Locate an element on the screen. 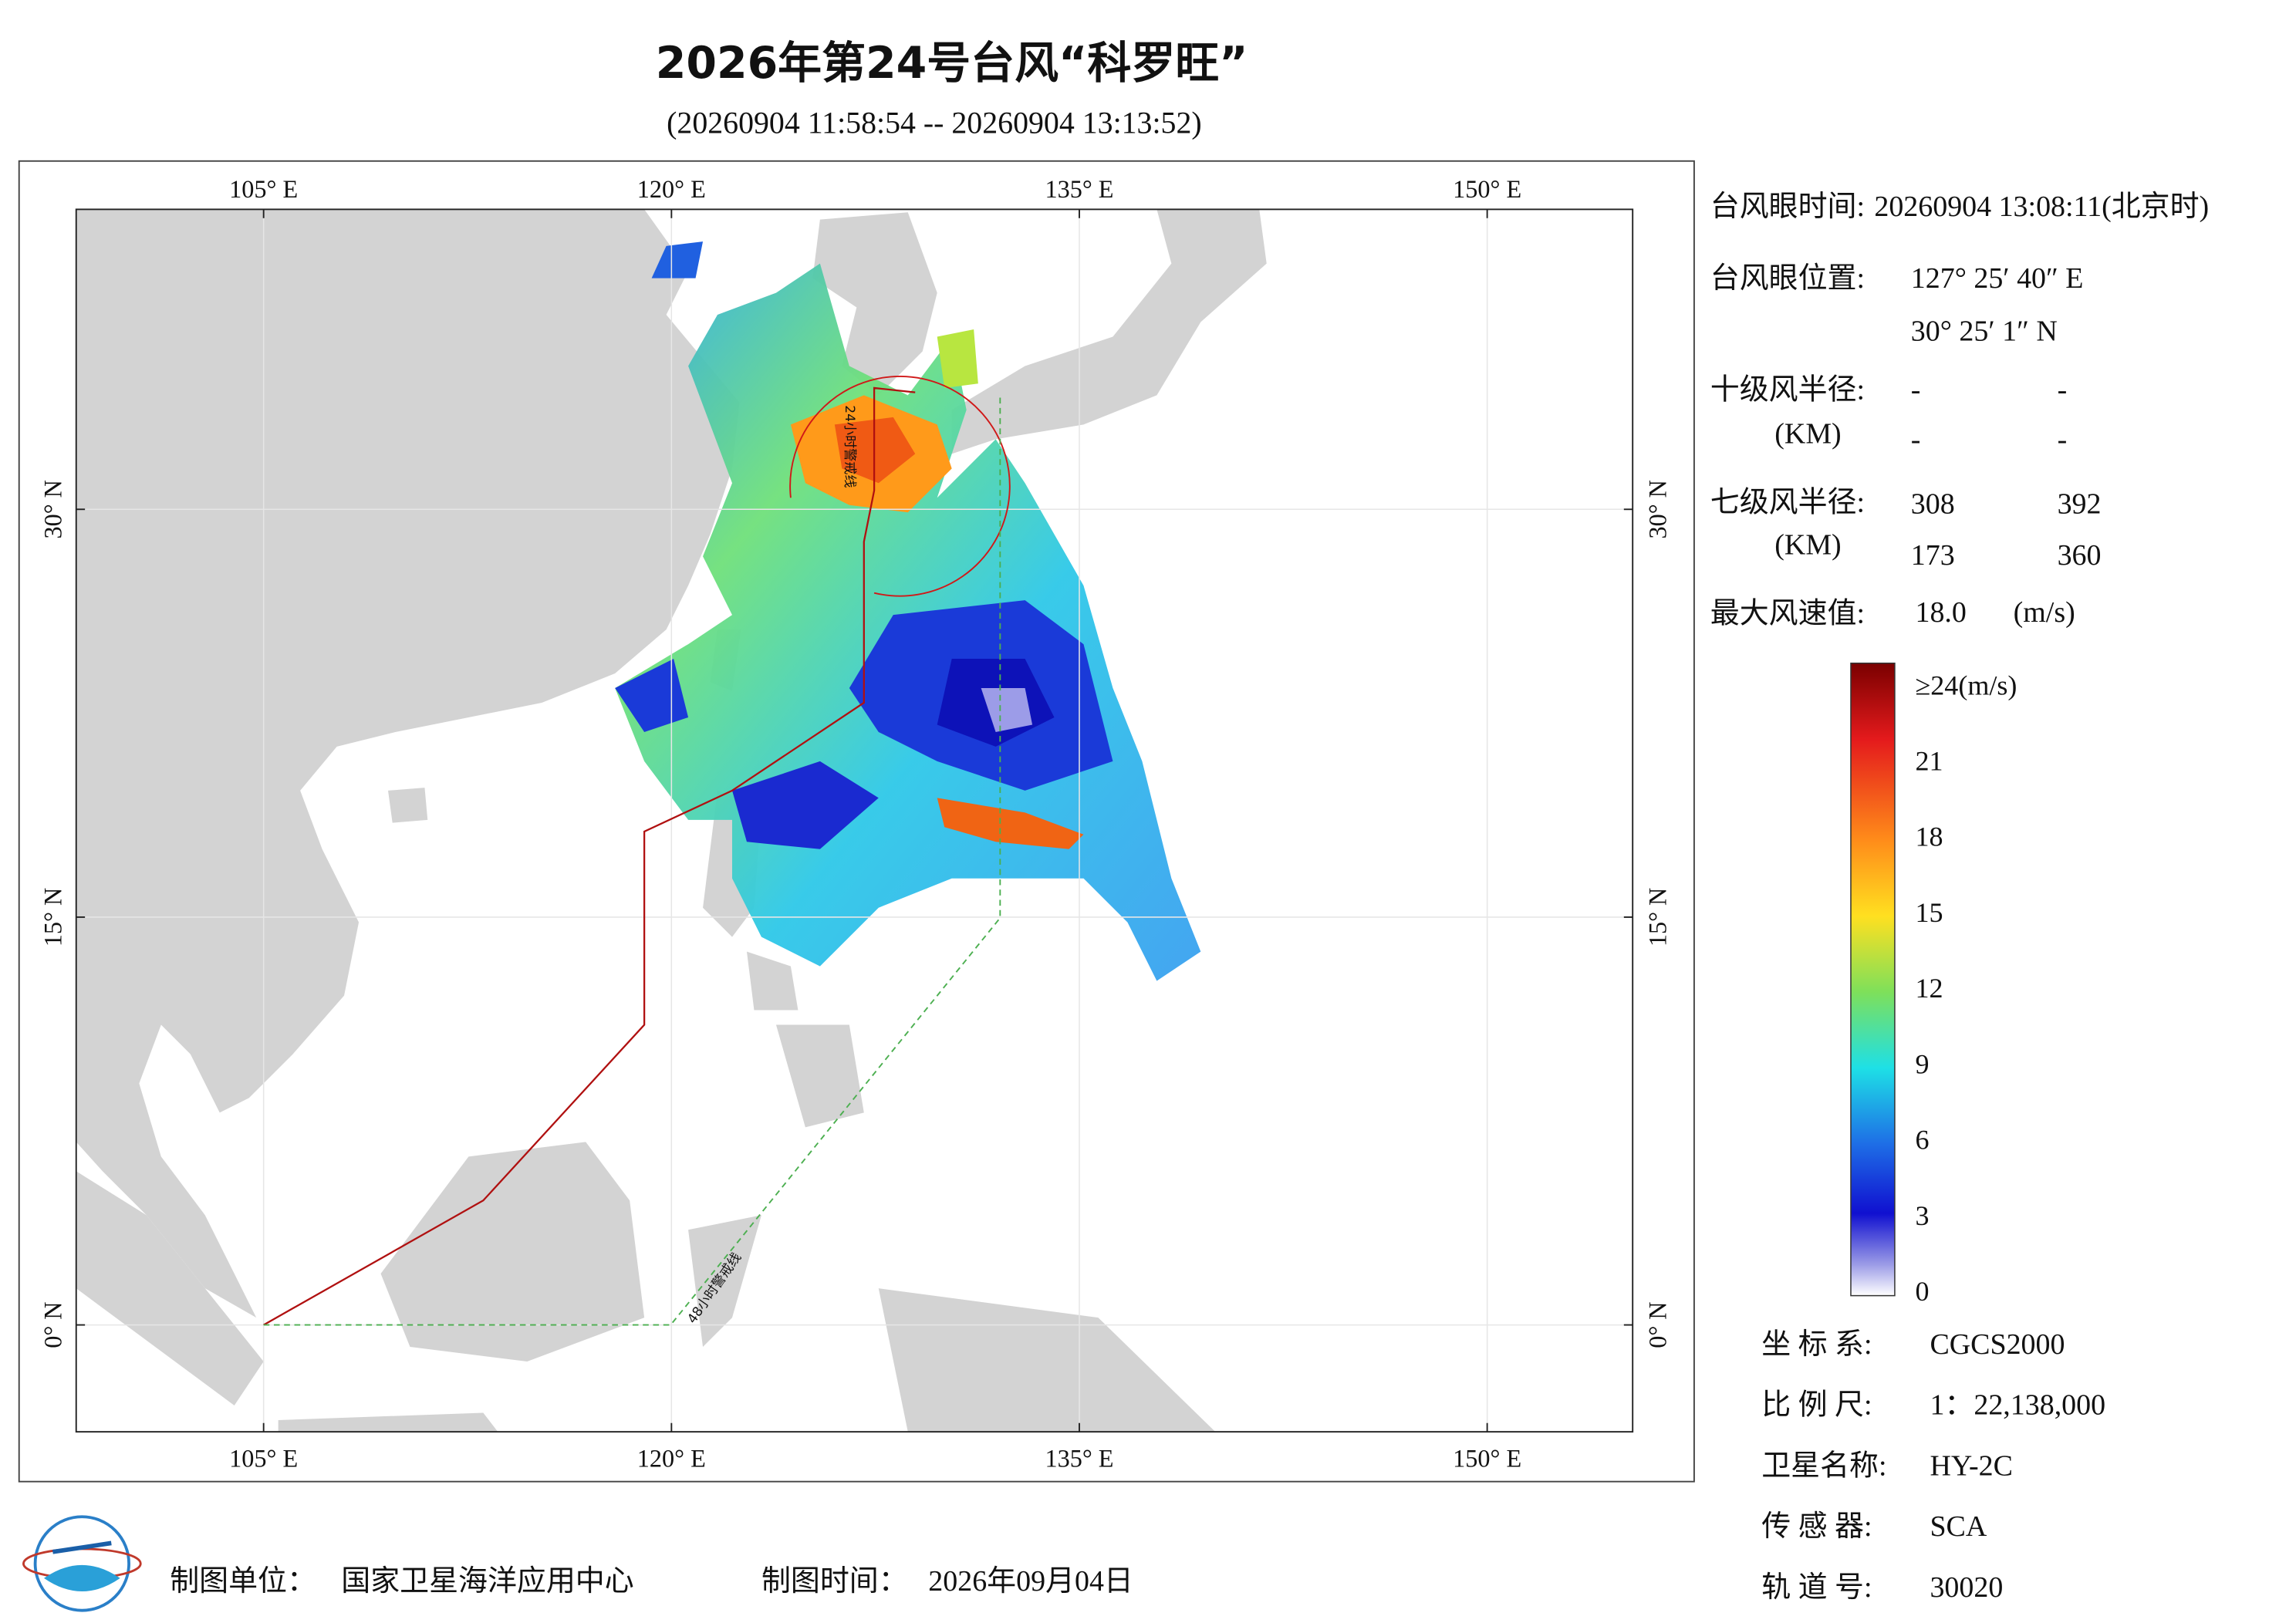 The image size is (2296, 1623). meta-label: 比 例 尺: is located at coordinates (1816, 1405).